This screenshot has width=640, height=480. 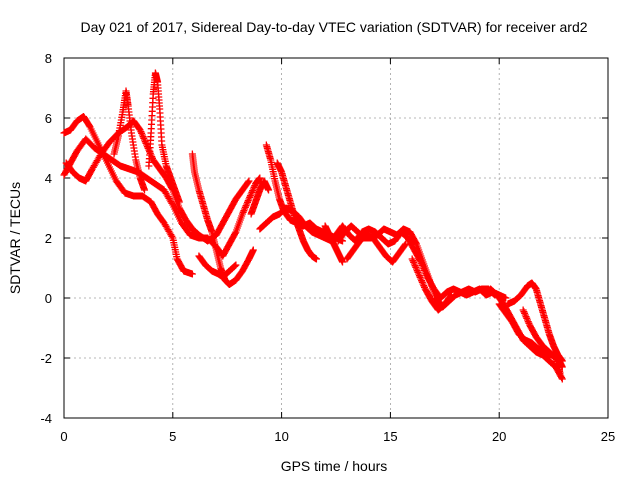 What do you see at coordinates (63, 436) in the screenshot?
I see `x-tick-label: 0` at bounding box center [63, 436].